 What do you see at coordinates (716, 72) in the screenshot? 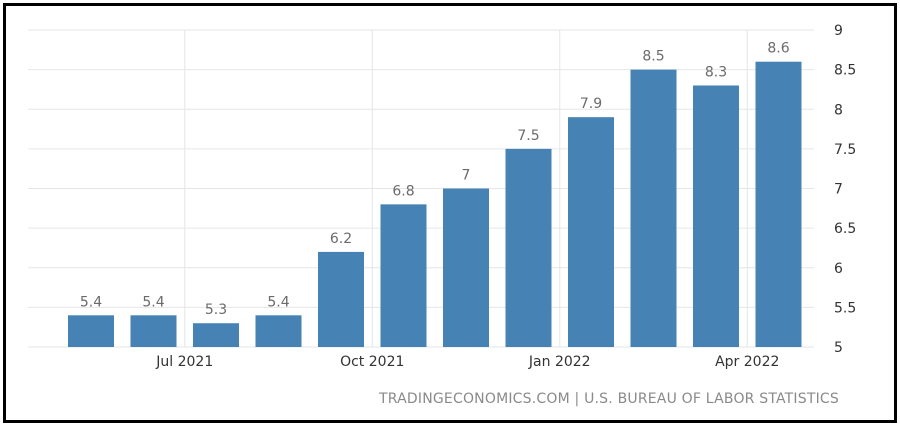
I see `bar-value-label: 8.3` at bounding box center [716, 72].